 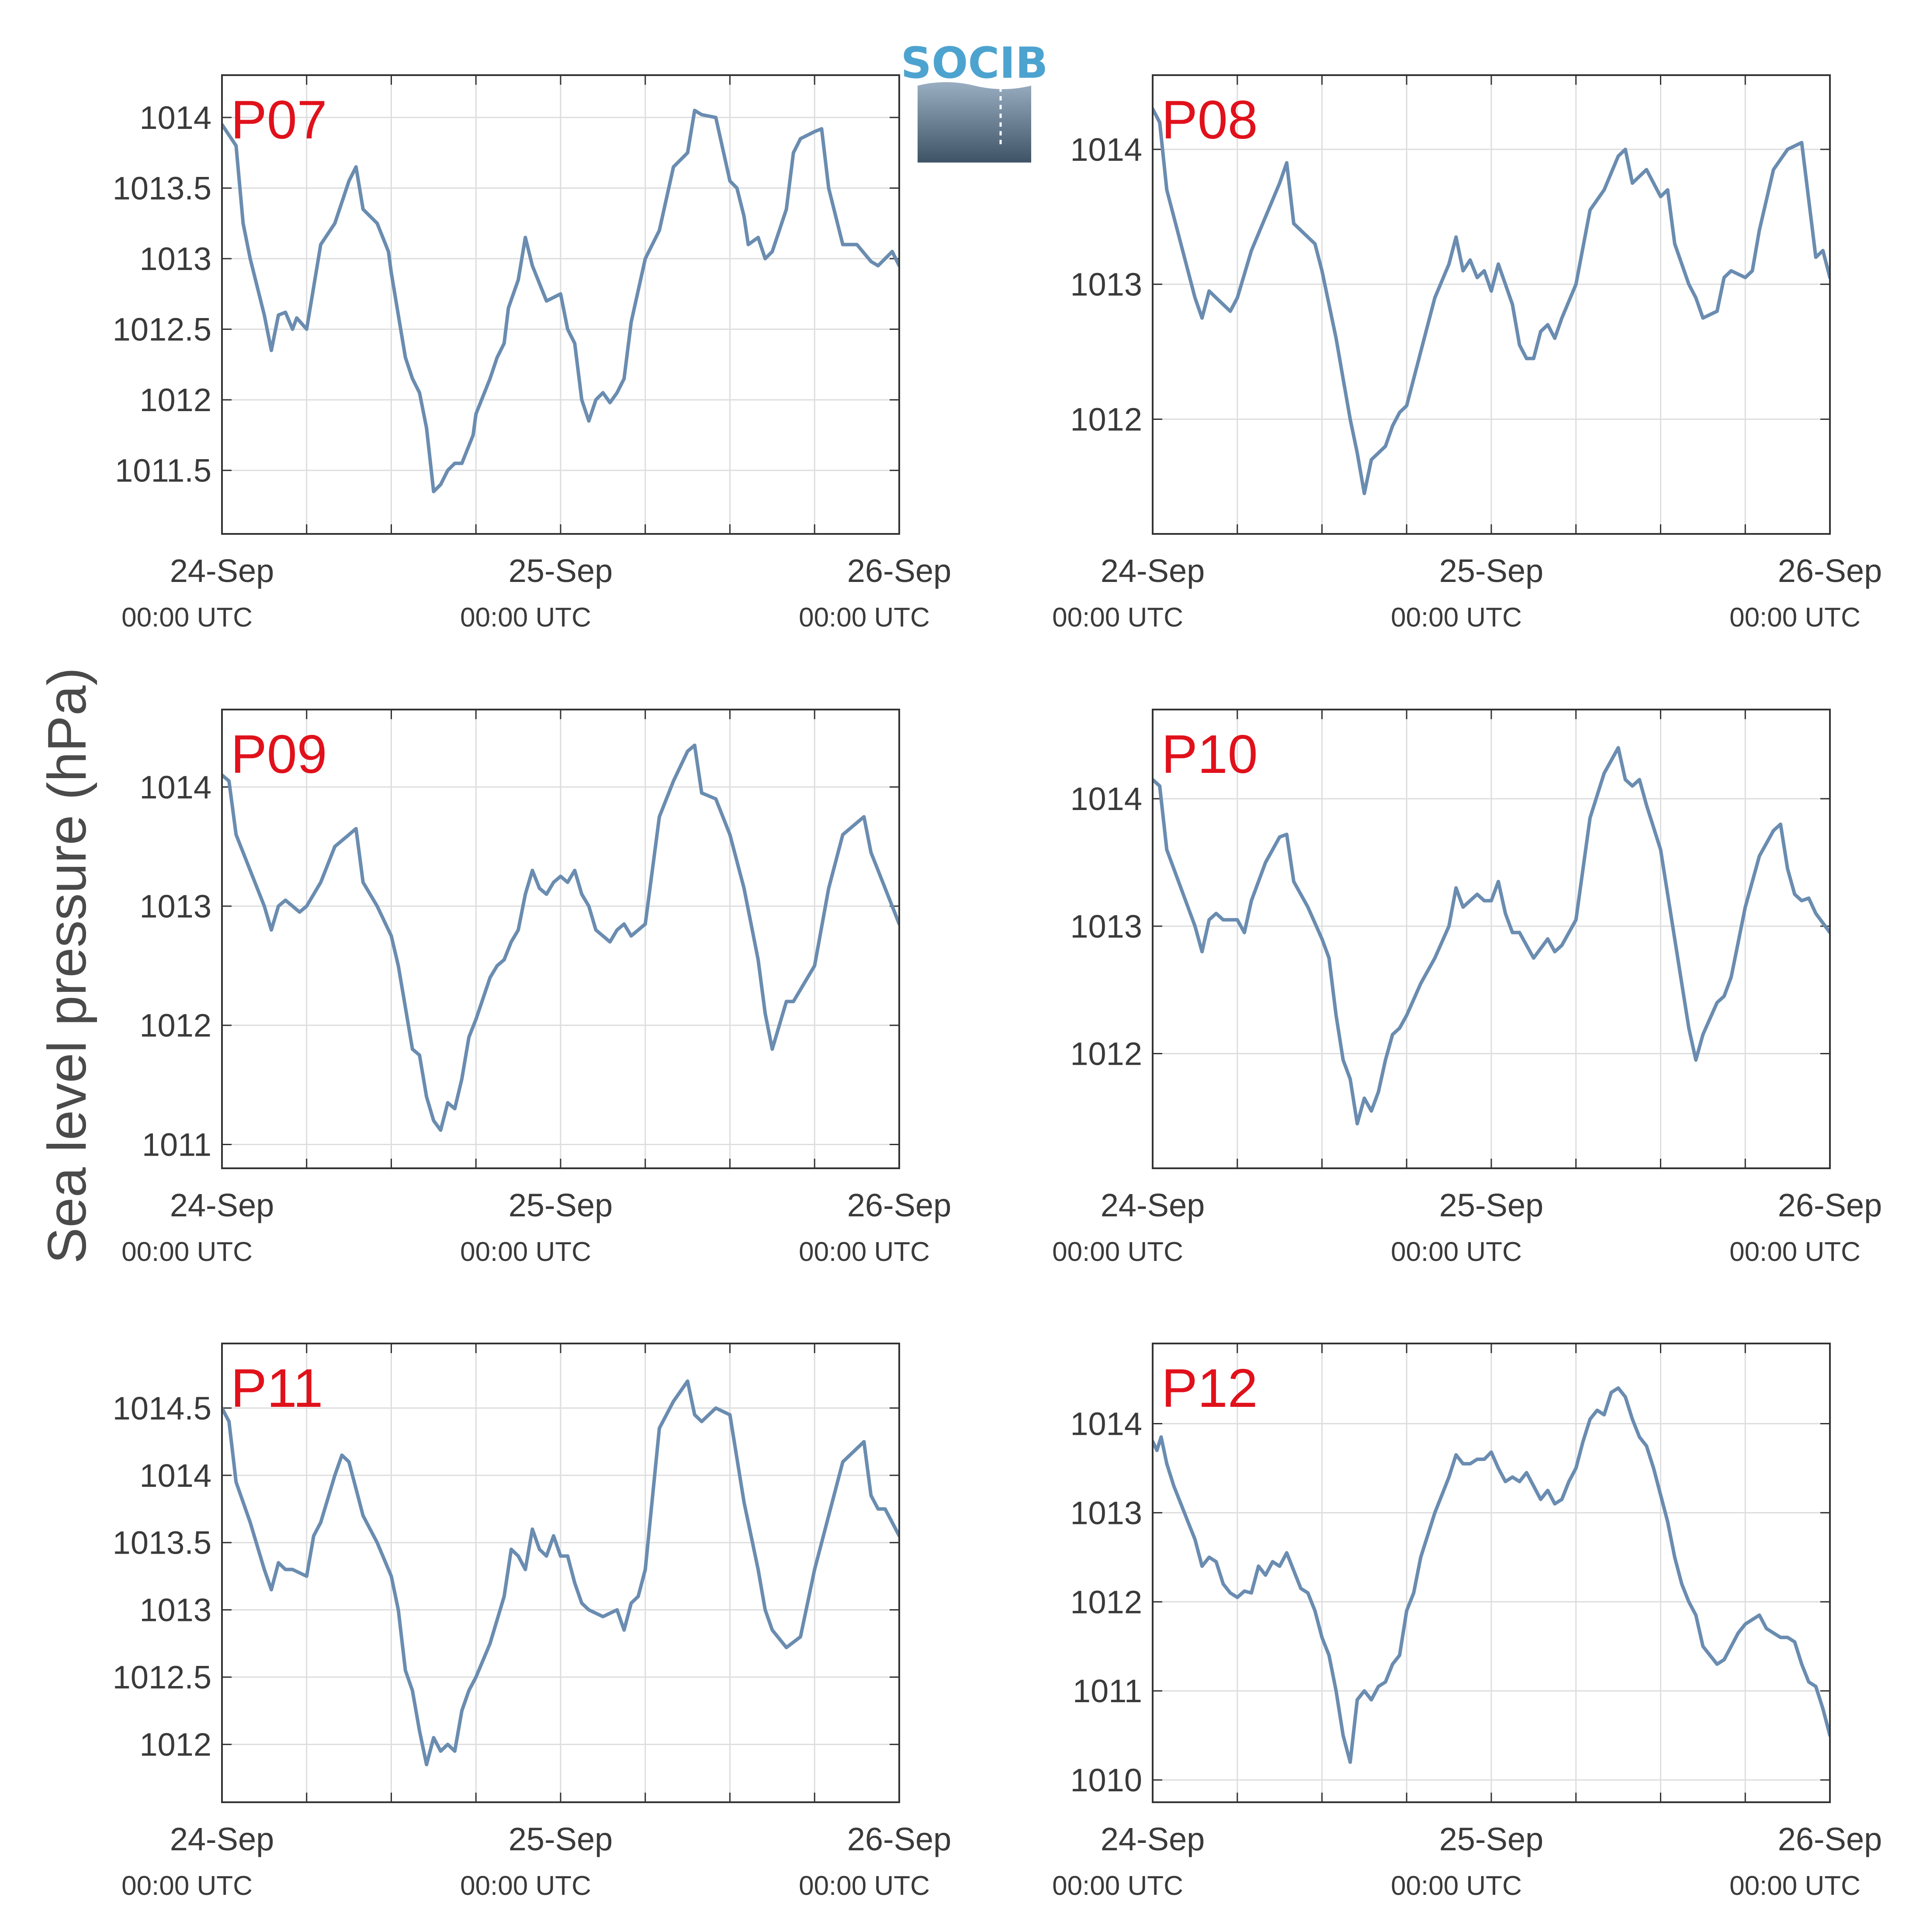 I want to click on socib-logo: SOCIB, so click(x=975, y=100).